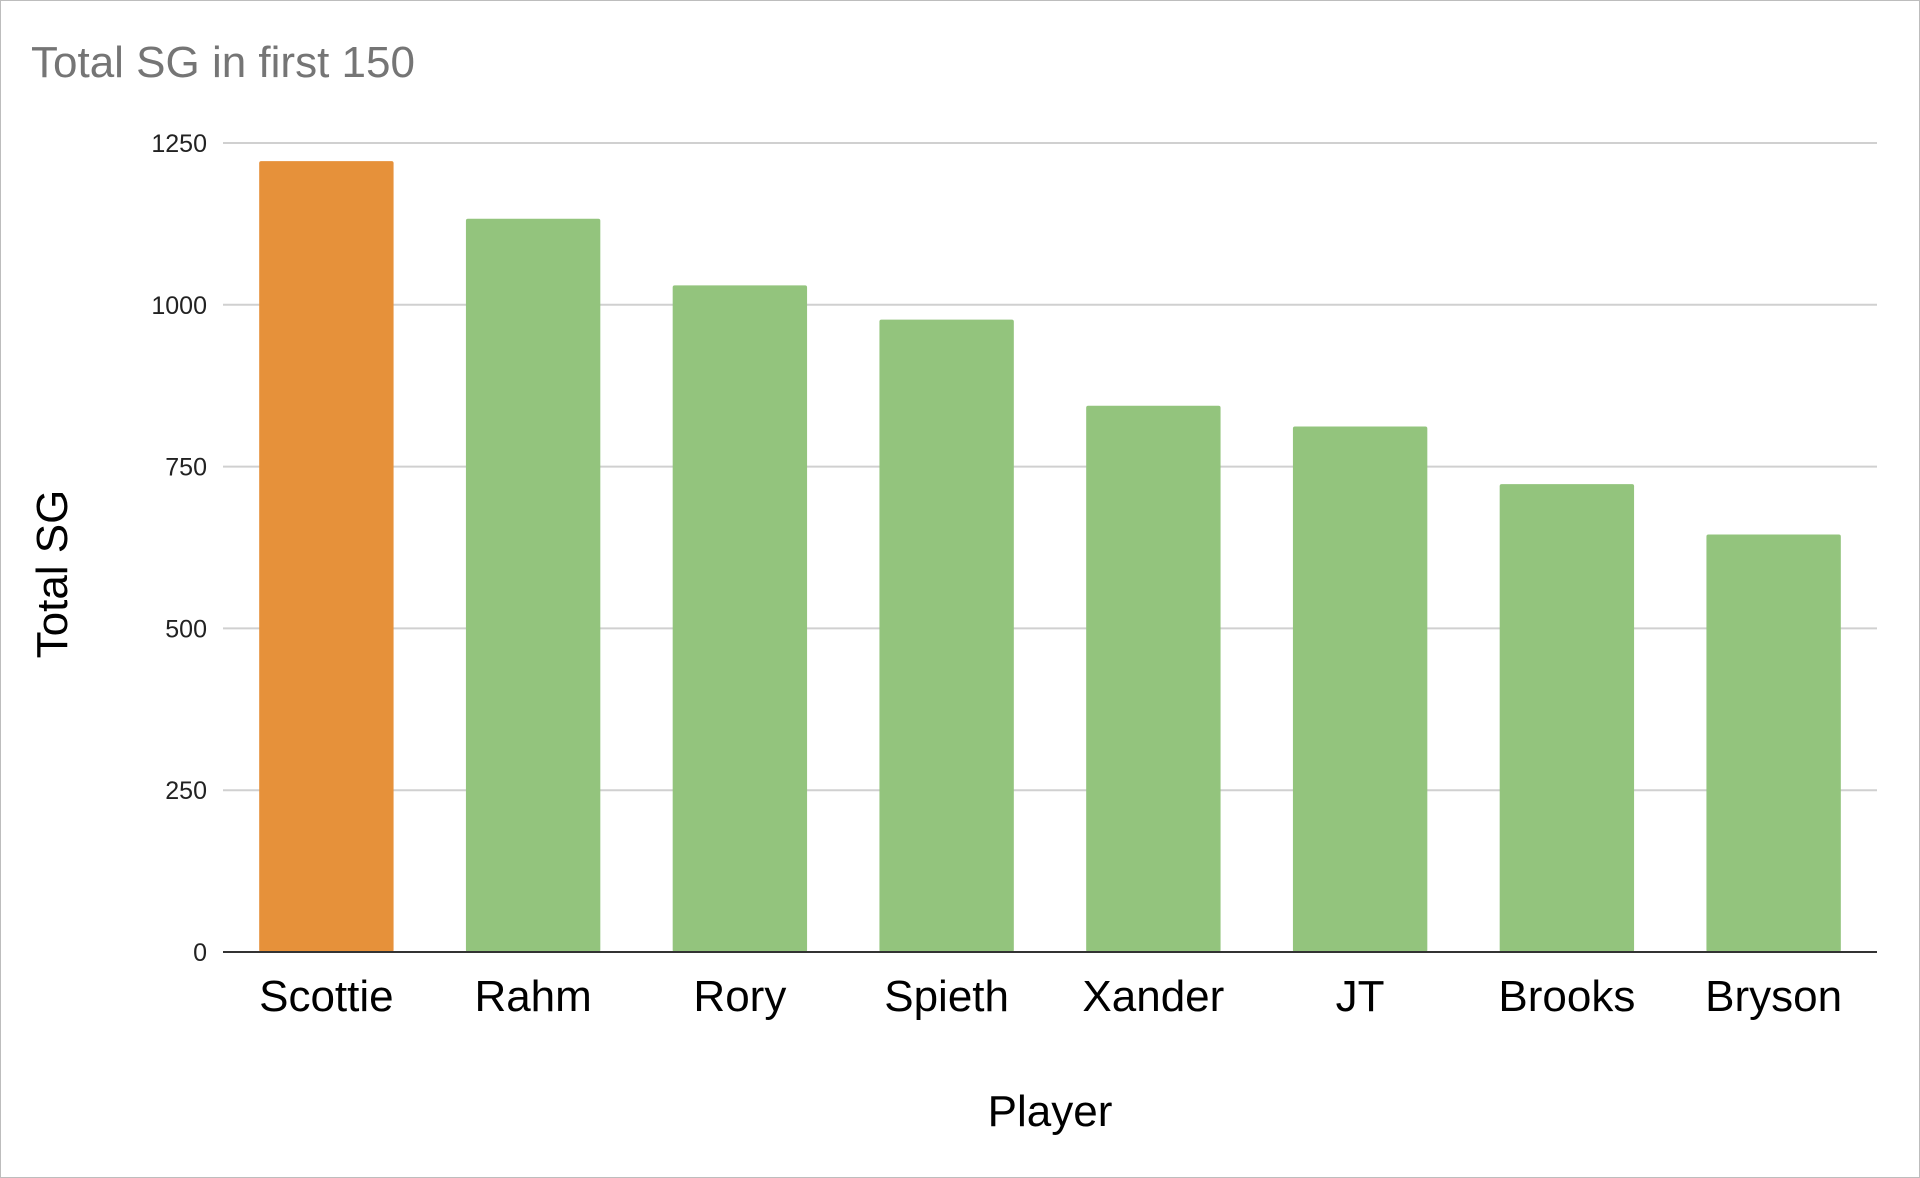 This screenshot has height=1178, width=1920. What do you see at coordinates (179, 548) in the screenshot?
I see `y-axis-ticks: 0 250 500 750 1000 1250` at bounding box center [179, 548].